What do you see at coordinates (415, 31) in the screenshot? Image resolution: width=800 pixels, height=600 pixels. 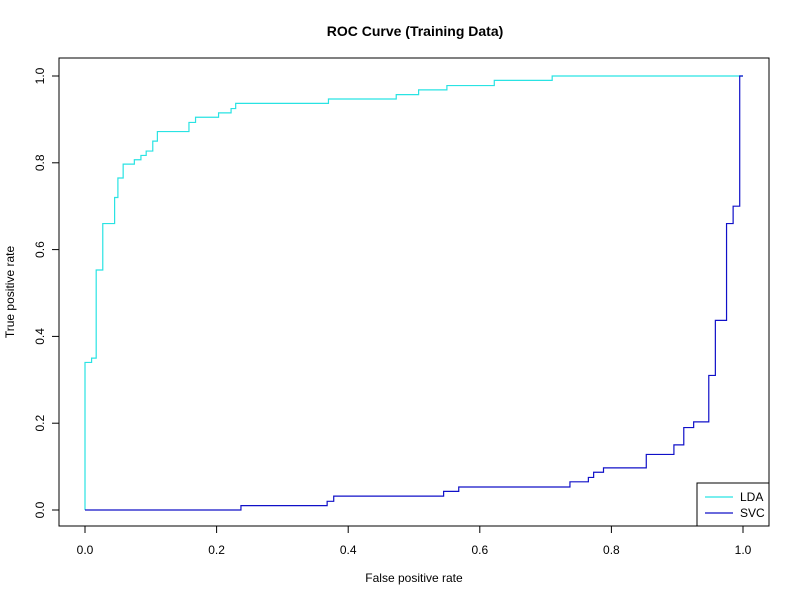 I see `chart-title: ROC Curve (Training Data)` at bounding box center [415, 31].